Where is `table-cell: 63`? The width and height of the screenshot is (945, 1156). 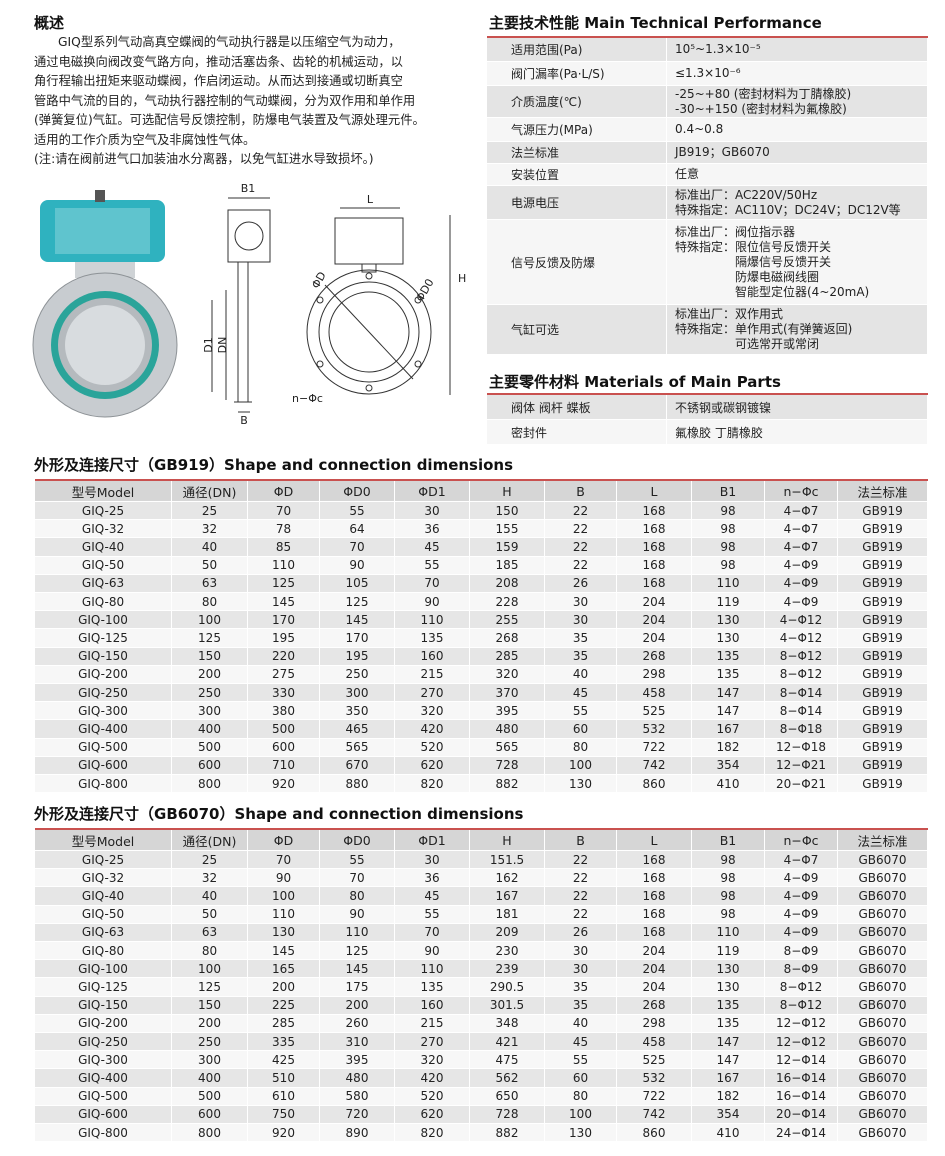 table-cell: 63 is located at coordinates (210, 932).